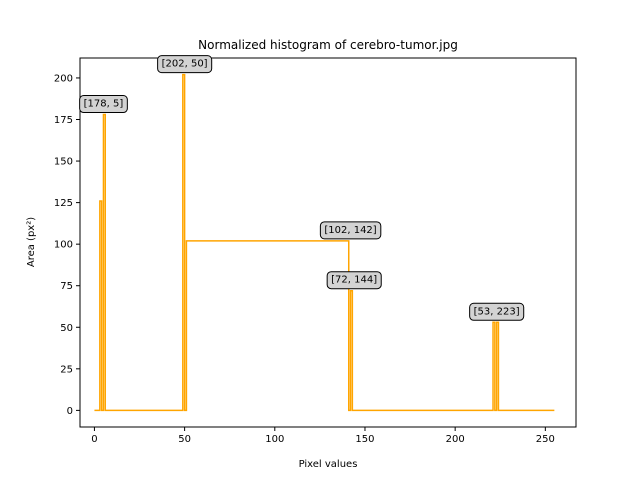 Image resolution: width=640 pixels, height=480 pixels. I want to click on y-tick-label: 175, so click(63, 120).